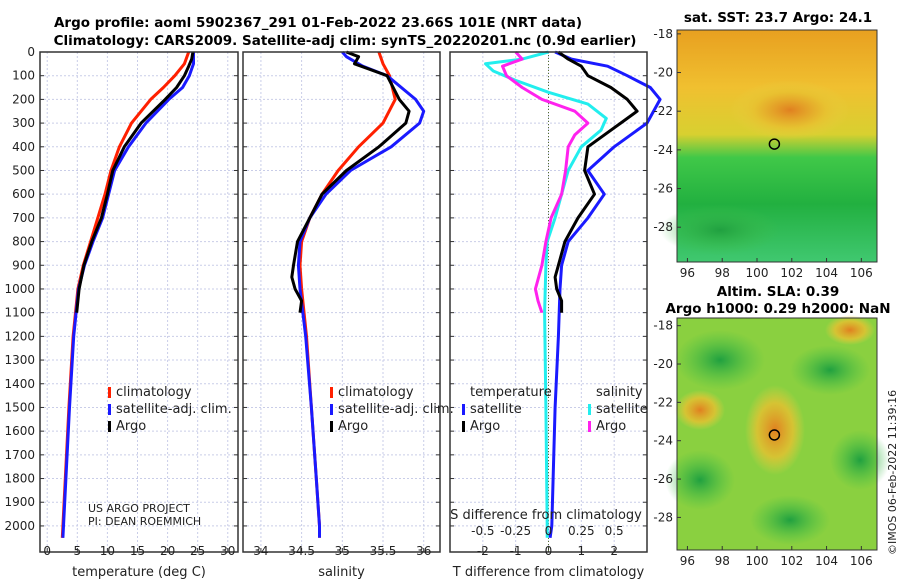  Describe the element at coordinates (791, 561) in the screenshot. I see `lon-tick-label: 102` at that location.